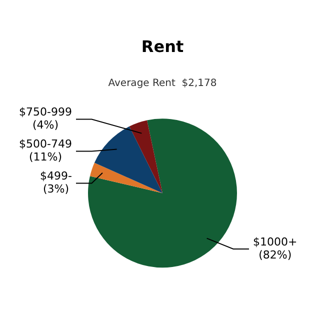 The width and height of the screenshot is (325, 325). Describe the element at coordinates (45, 125) in the screenshot. I see `data-label: (4%)` at that location.